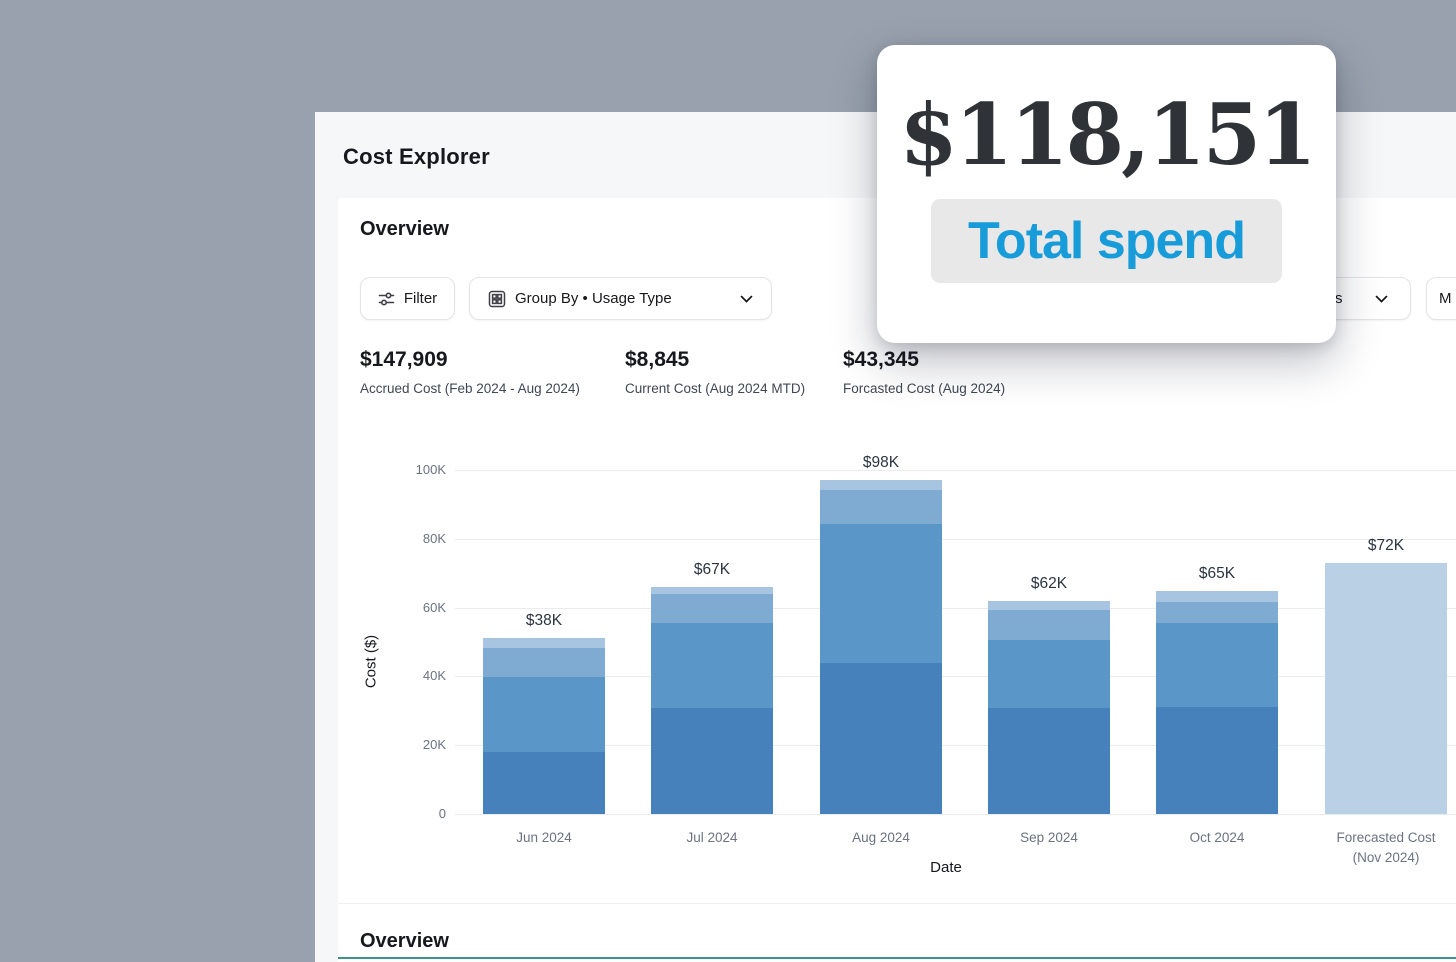  I want to click on total-spend-label-pill: Total spend, so click(1106, 241).